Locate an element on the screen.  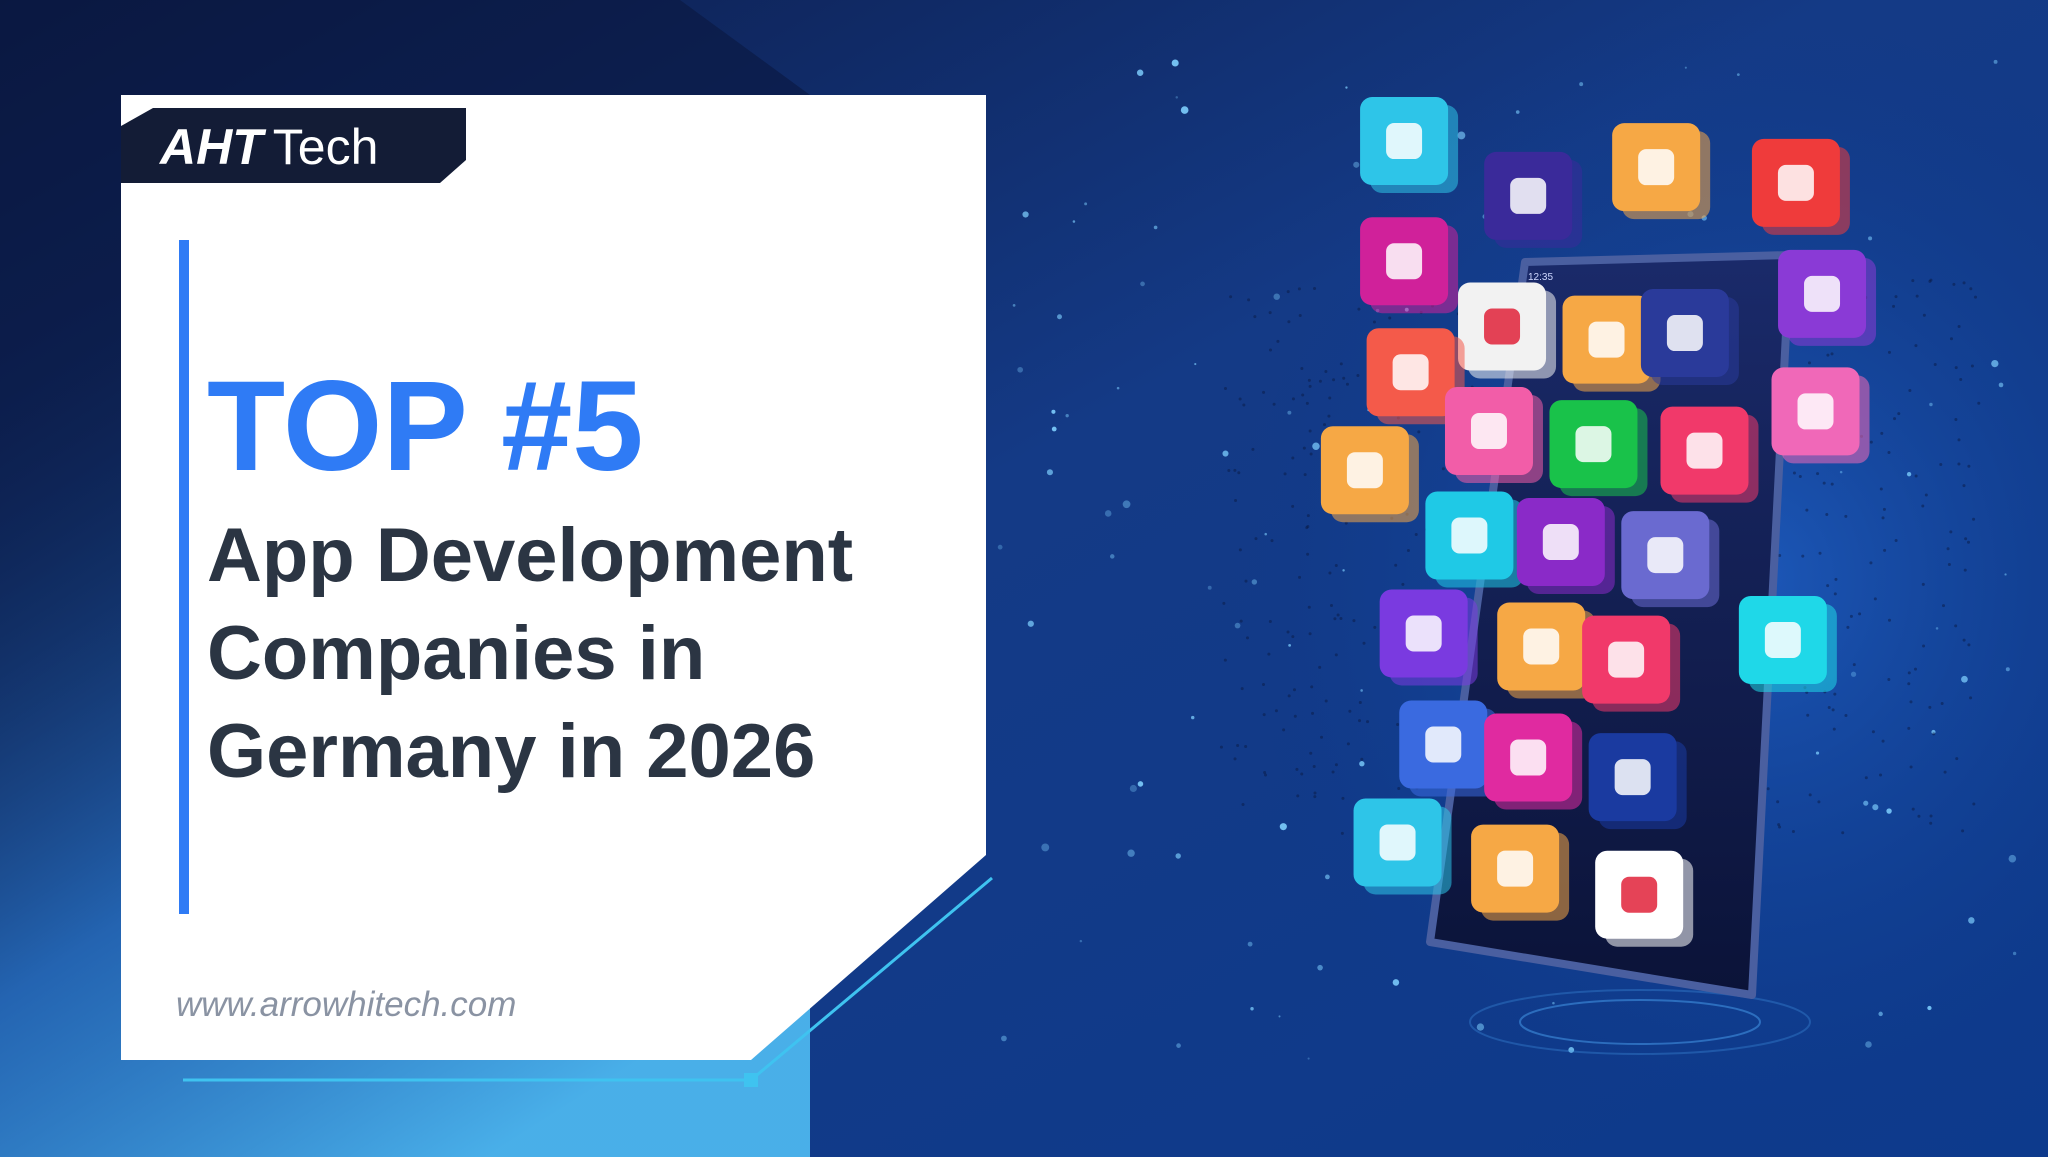
logo-box is located at coordinates (293, 145).